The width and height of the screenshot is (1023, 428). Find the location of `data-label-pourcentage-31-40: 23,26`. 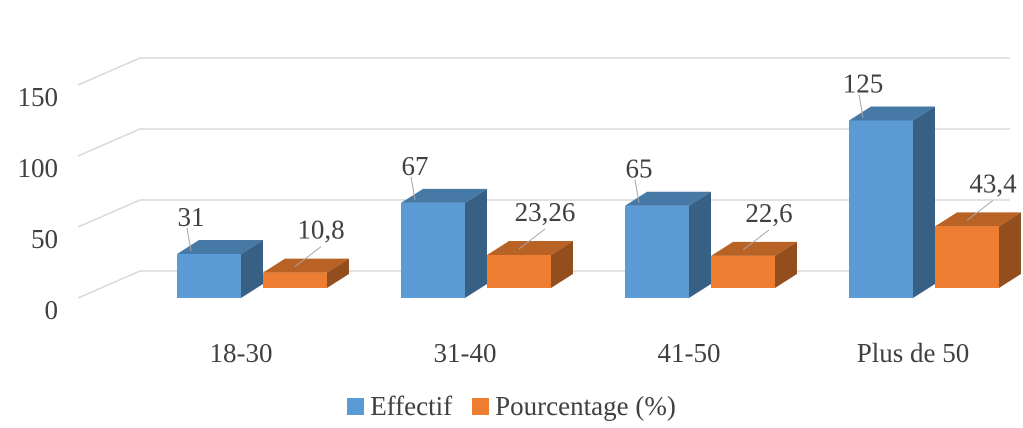

data-label-pourcentage-31-40: 23,26 is located at coordinates (545, 212).